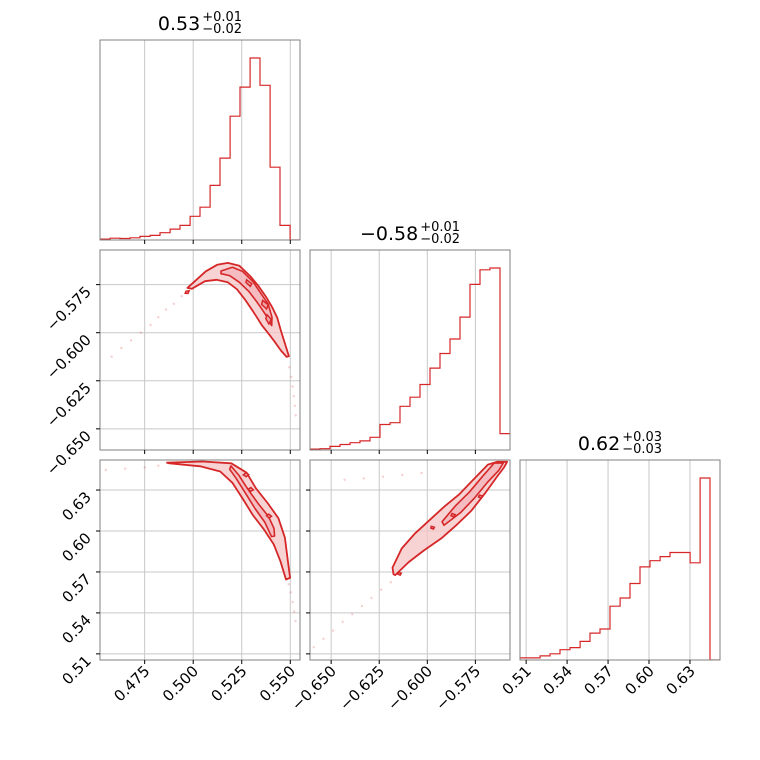 This screenshot has width=760, height=760. I want to click on ylabel-param3-1: 0.54, so click(76, 629).